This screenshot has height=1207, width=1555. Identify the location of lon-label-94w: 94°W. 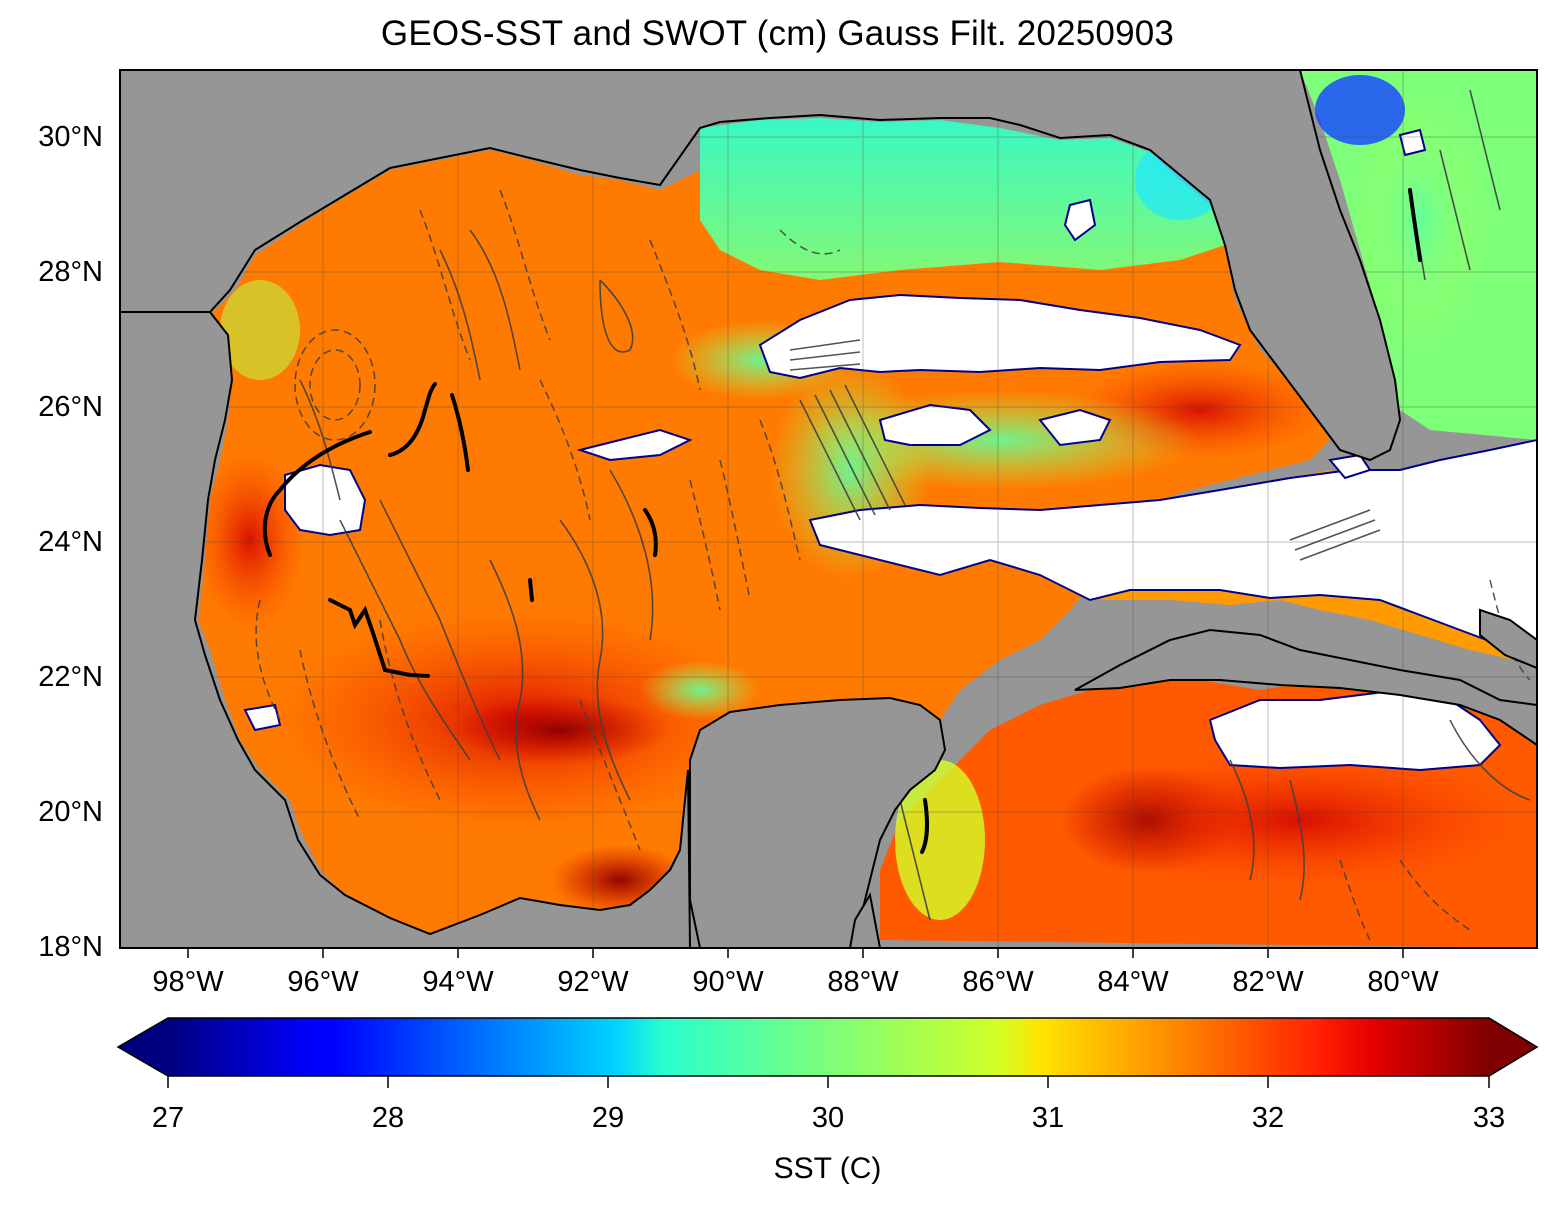
(458, 982).